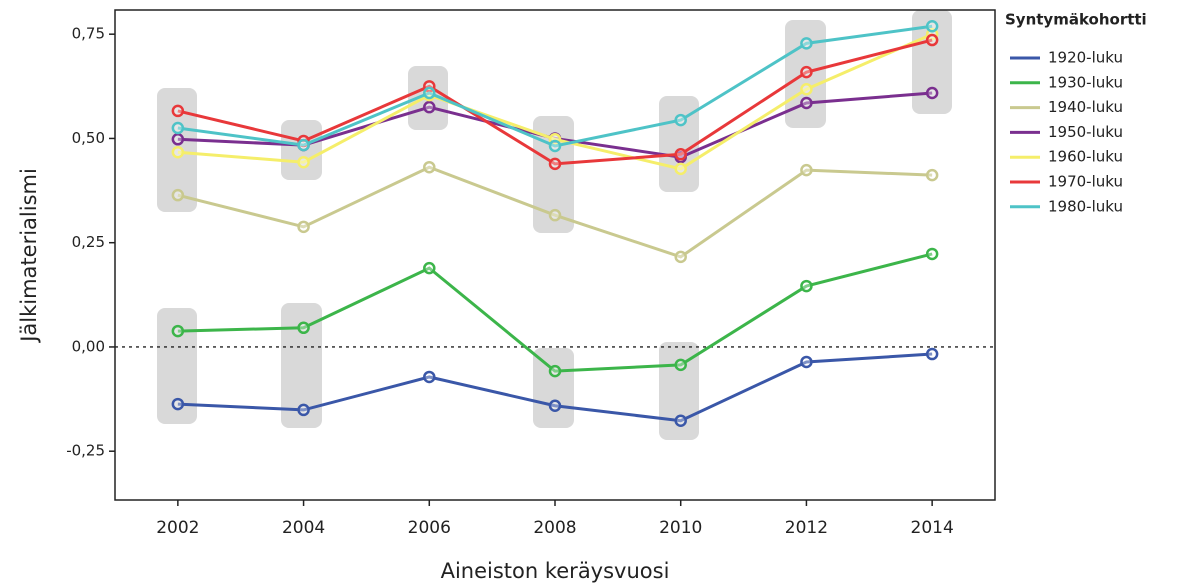 This screenshot has height=588, width=1197. I want to click on x-tick-label: 2012, so click(806, 528).